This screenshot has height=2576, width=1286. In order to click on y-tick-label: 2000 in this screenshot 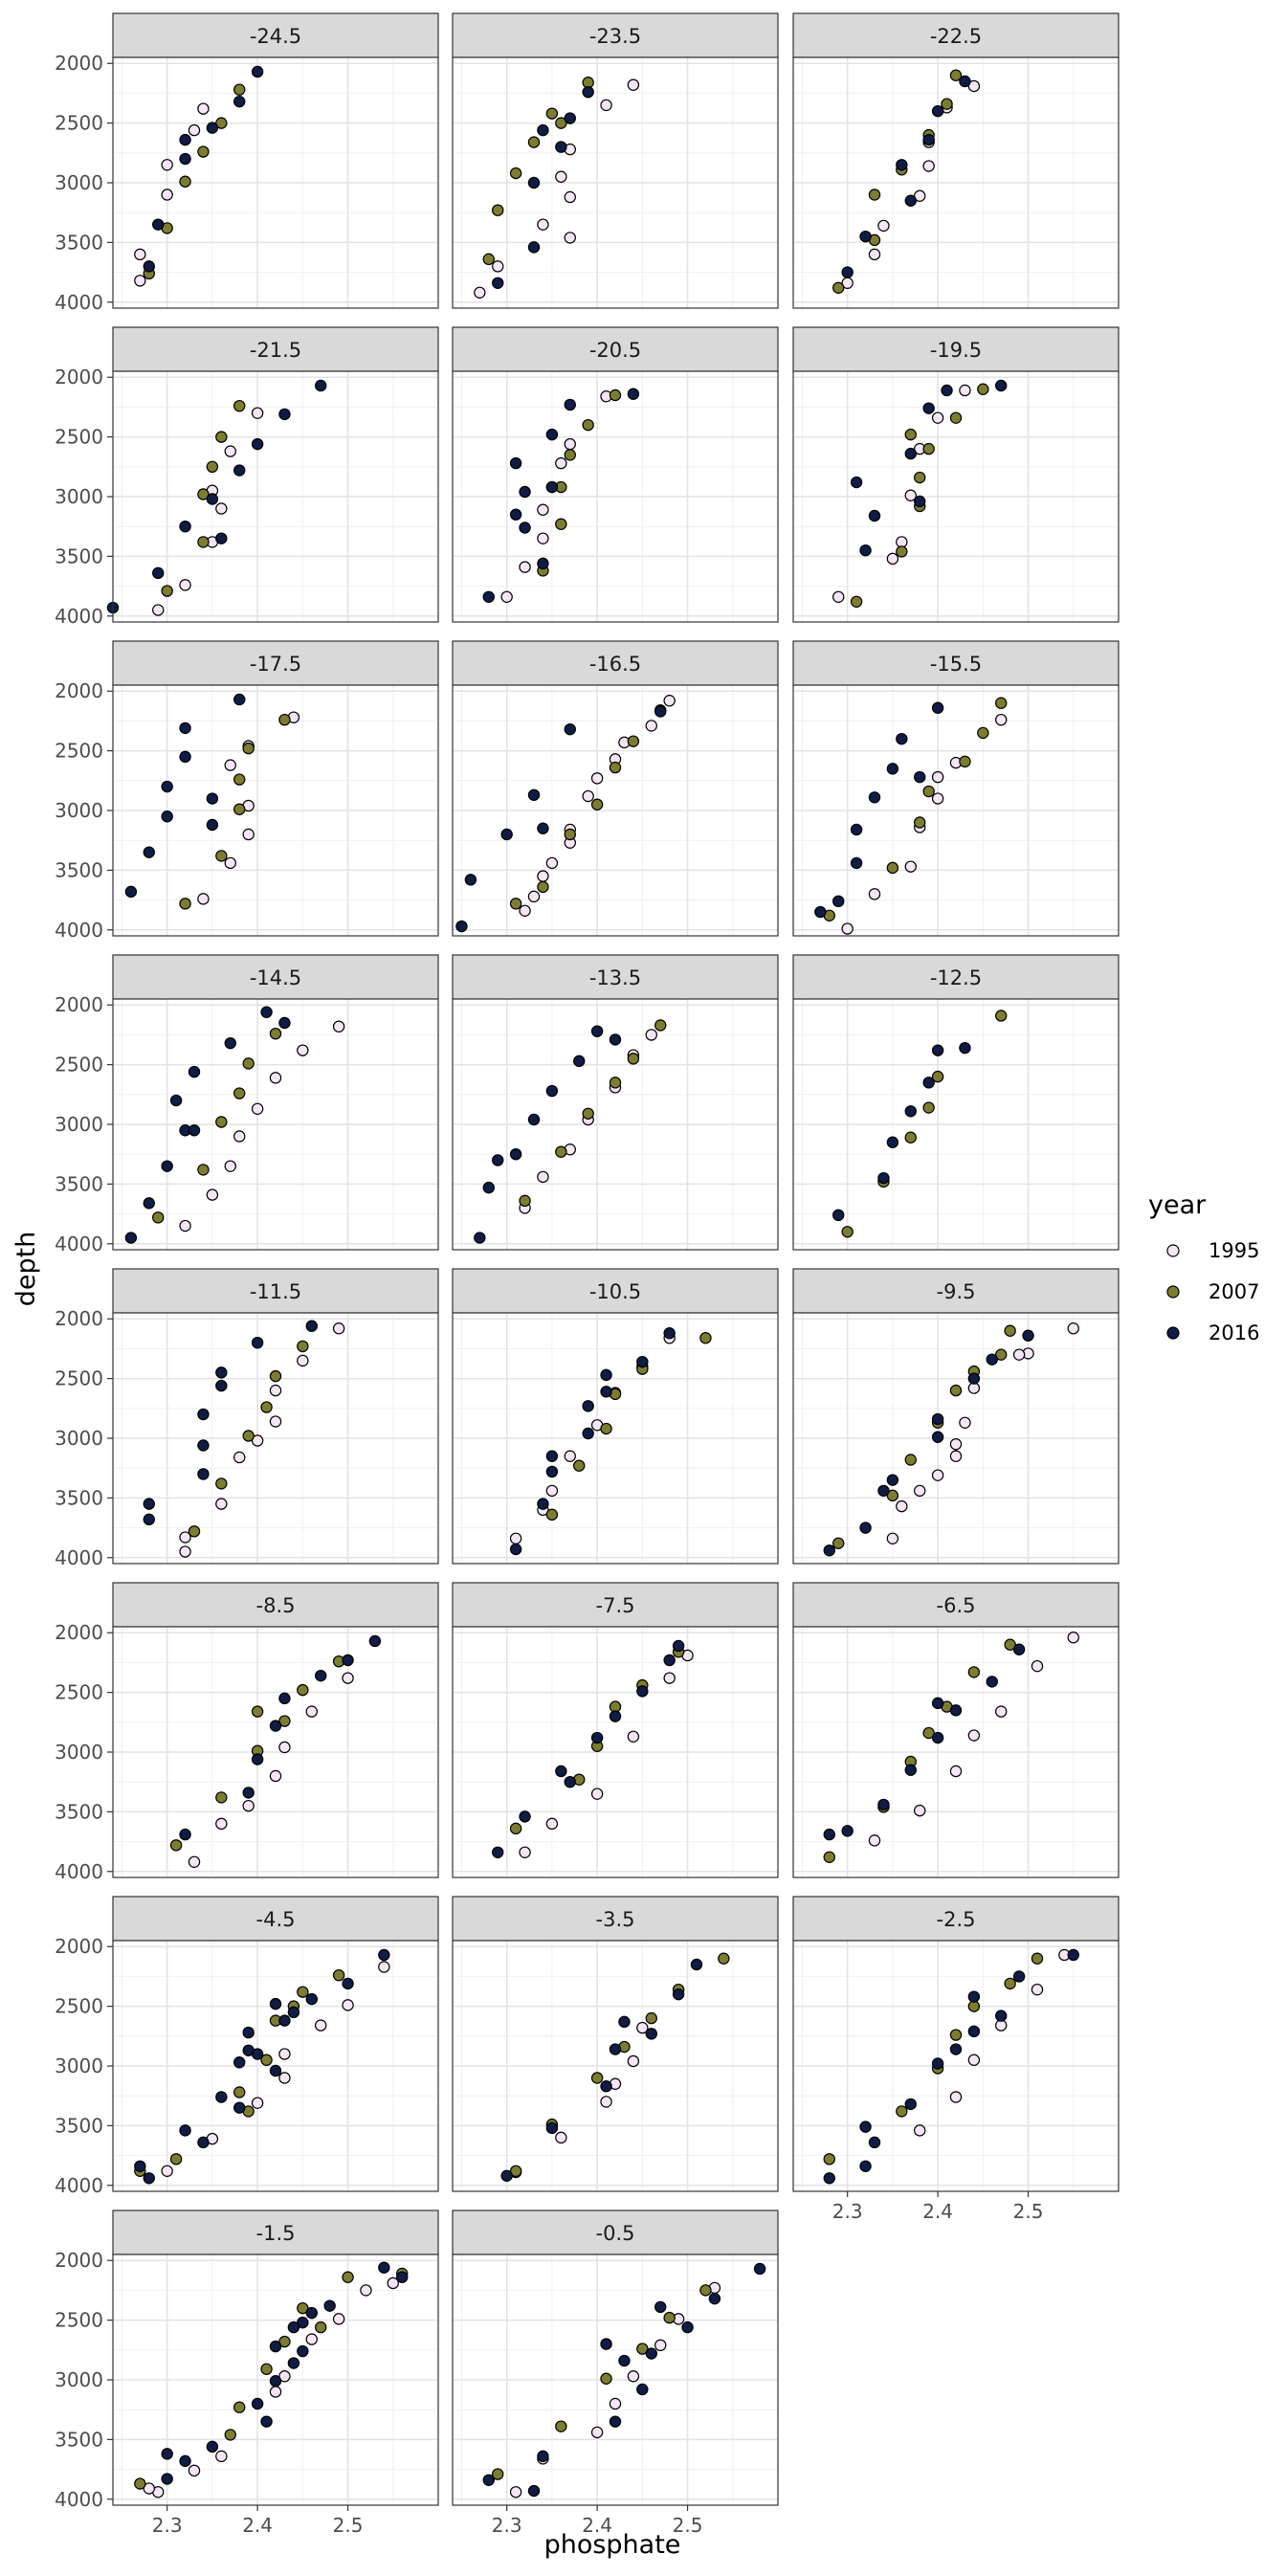, I will do `click(79, 1632)`.